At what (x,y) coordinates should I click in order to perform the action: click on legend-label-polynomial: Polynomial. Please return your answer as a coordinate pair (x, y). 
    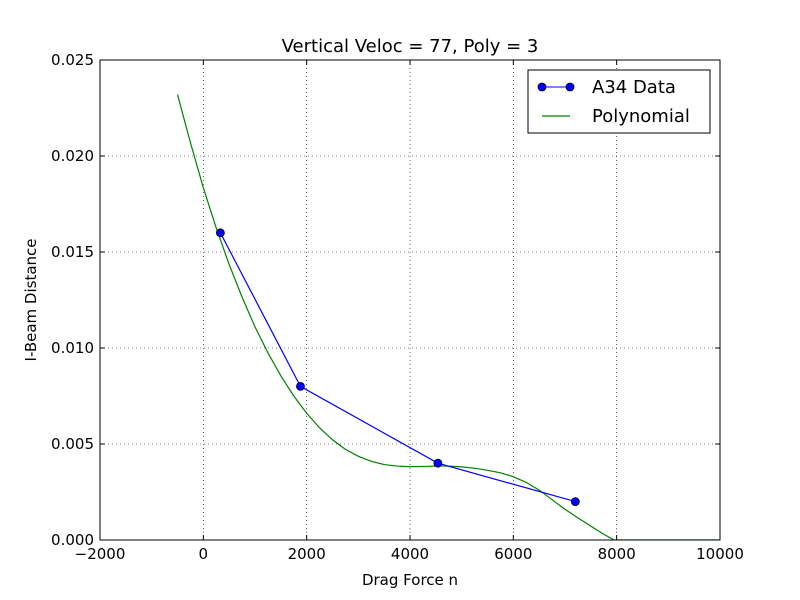
    Looking at the image, I should click on (641, 116).